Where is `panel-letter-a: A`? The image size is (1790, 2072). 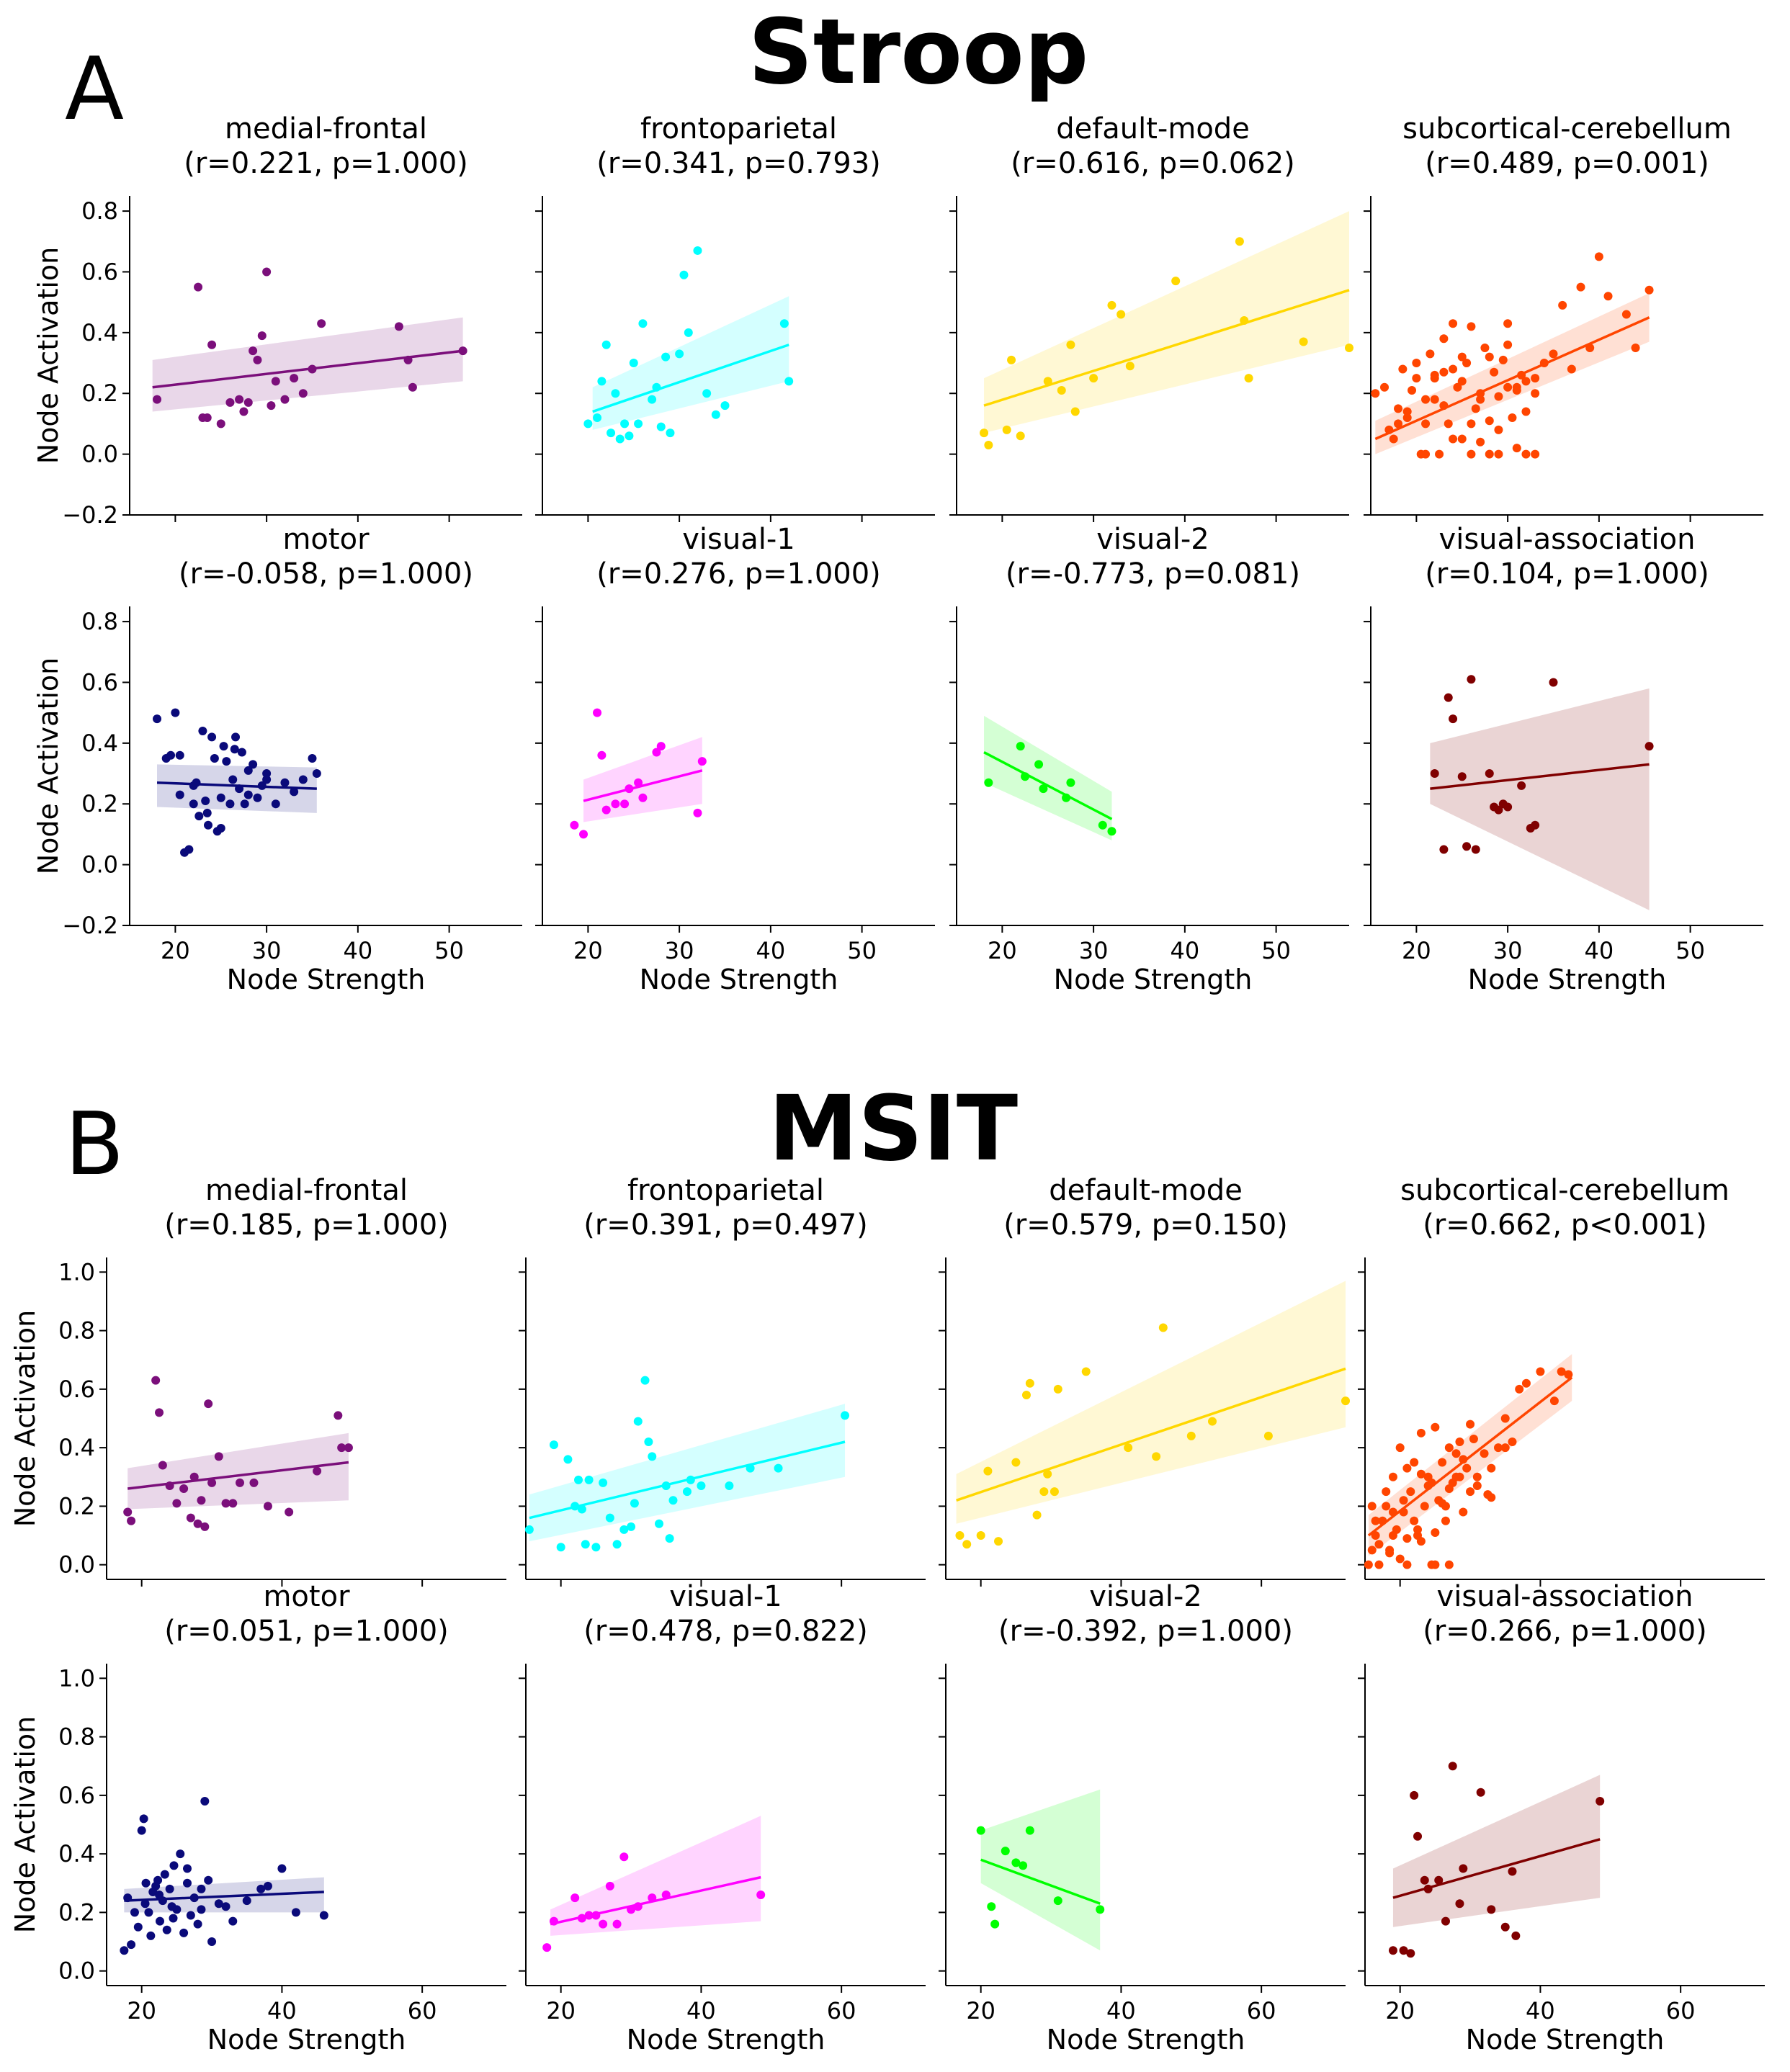 panel-letter-a: A is located at coordinates (94, 90).